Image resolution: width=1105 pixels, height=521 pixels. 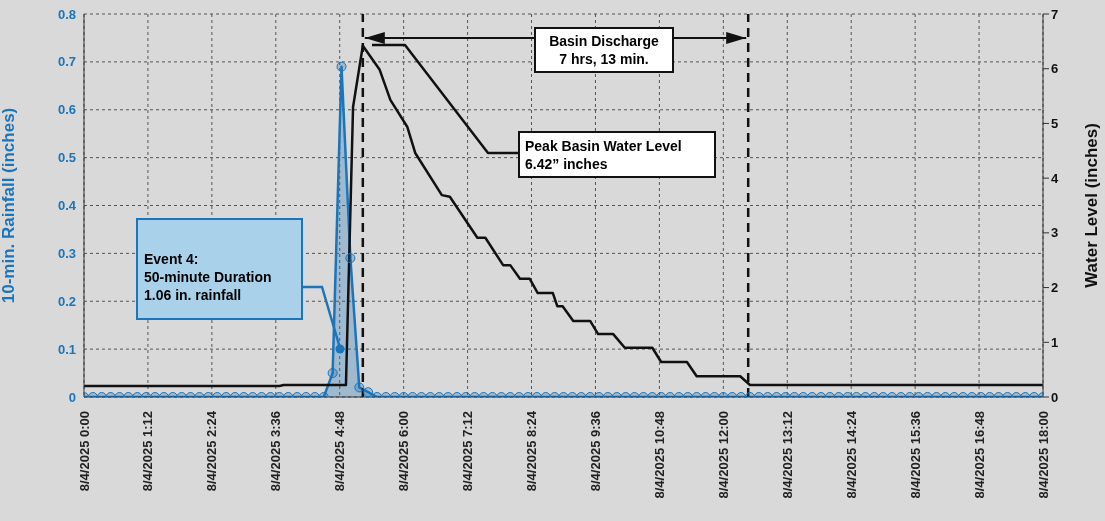 I want to click on y2-tick-label: 0, so click(x=1055, y=397).